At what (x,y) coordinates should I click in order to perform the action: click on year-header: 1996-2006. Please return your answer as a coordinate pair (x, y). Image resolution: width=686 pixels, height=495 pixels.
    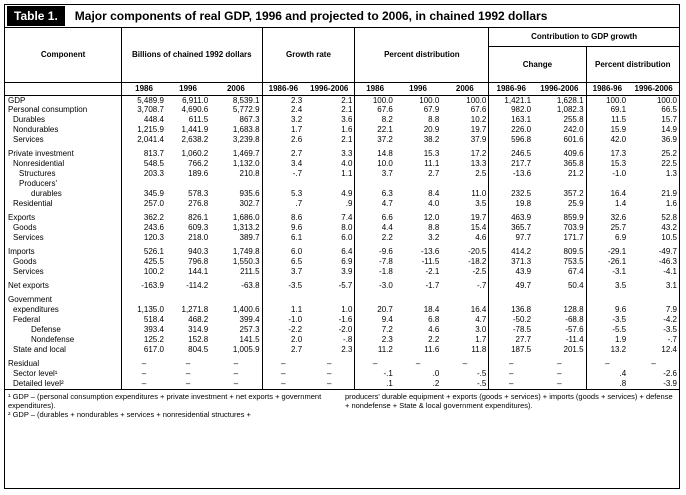
    Looking at the image, I should click on (653, 89).